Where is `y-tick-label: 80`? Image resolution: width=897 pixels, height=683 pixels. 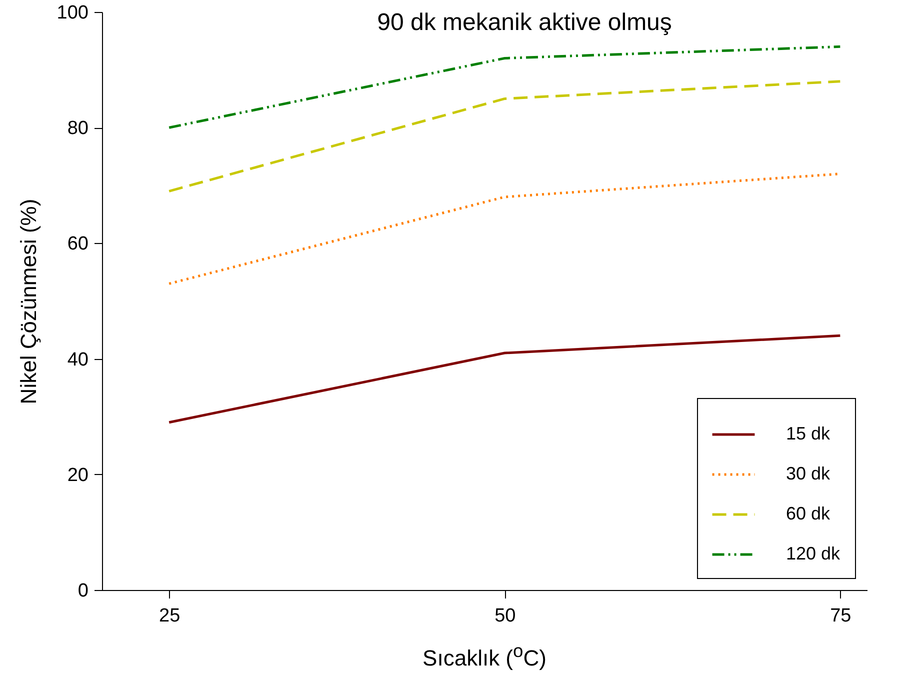 y-tick-label: 80 is located at coordinates (77, 129).